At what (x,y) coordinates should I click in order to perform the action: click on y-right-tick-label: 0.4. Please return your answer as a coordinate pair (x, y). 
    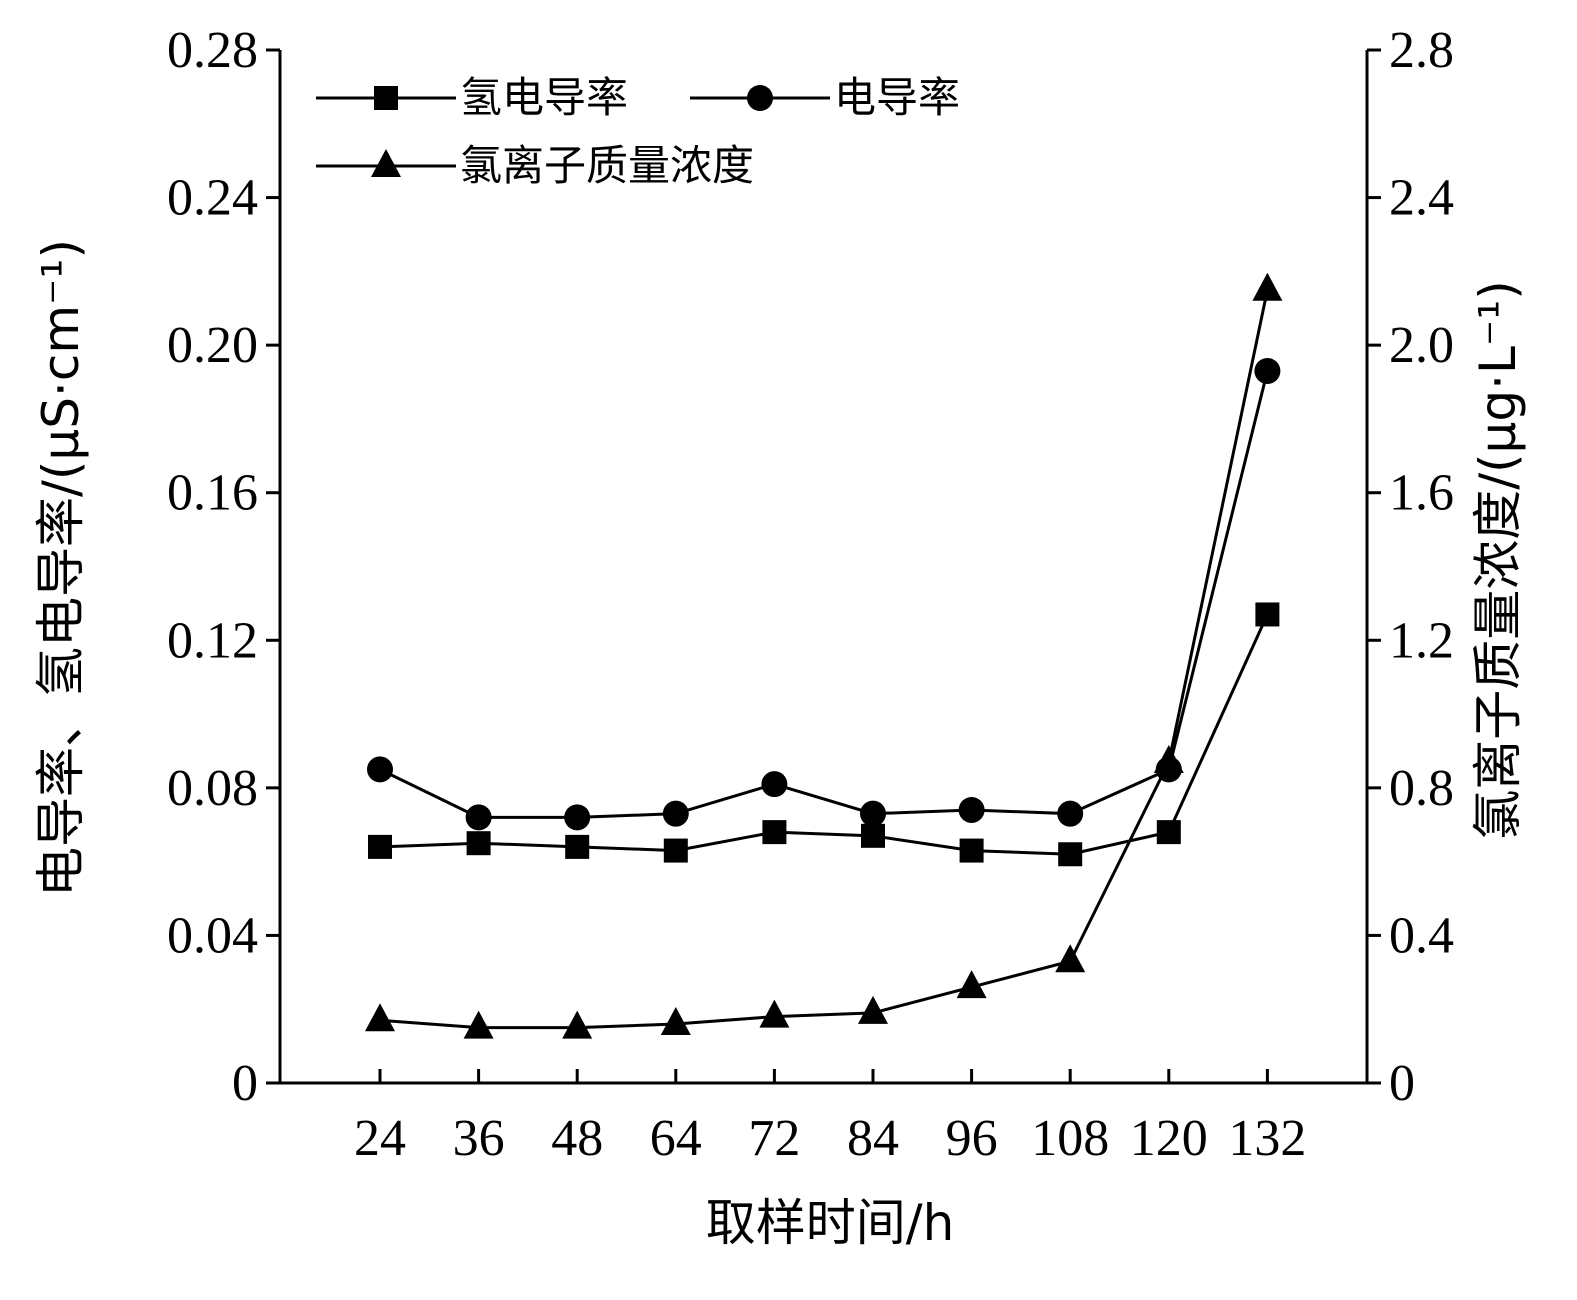
    Looking at the image, I should click on (1421, 935).